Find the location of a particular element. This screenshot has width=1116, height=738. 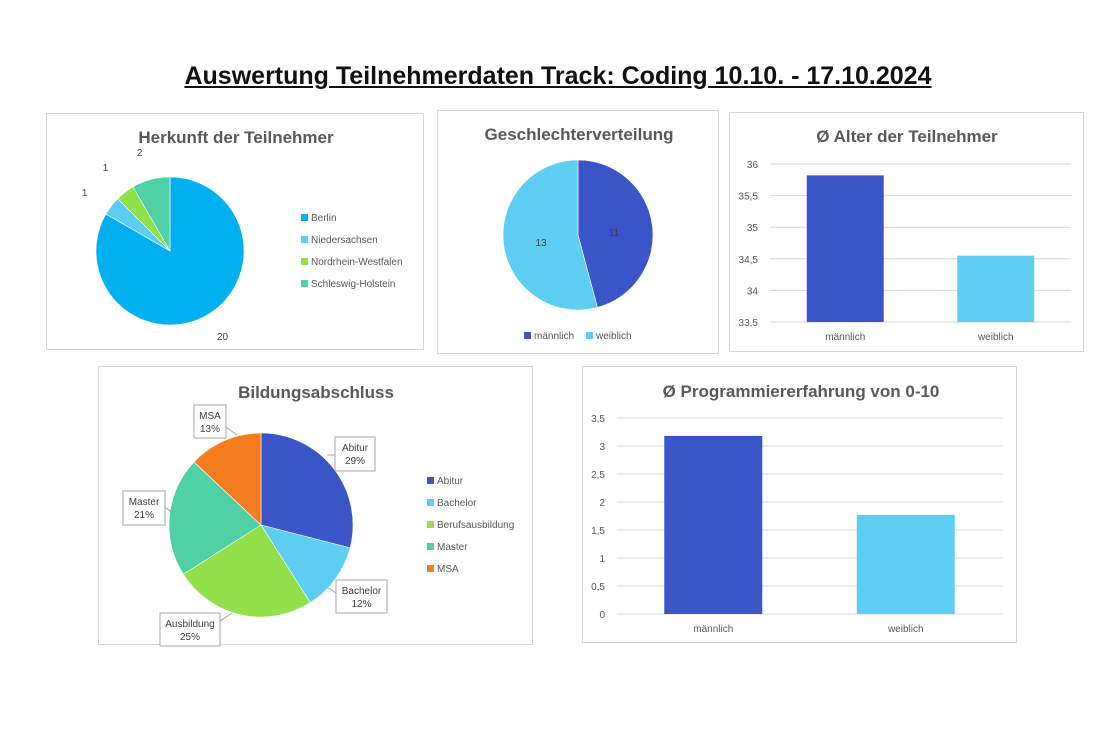

y-tick-label: 35,5 is located at coordinates (749, 197).